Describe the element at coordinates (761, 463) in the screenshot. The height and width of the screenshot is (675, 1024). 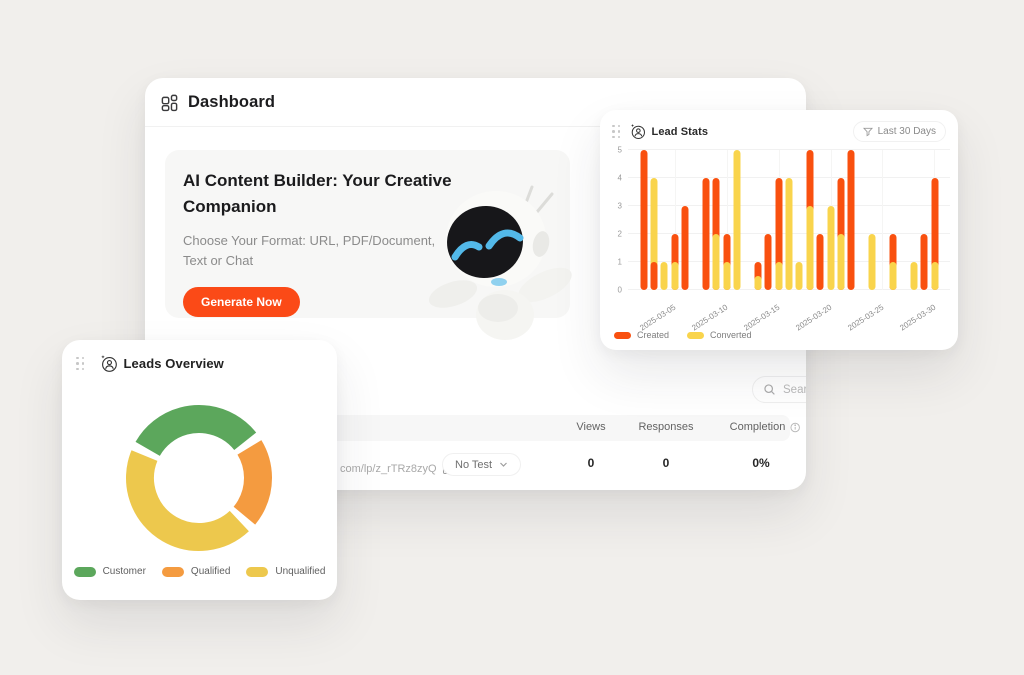
I see `completion-value: 0%` at that location.